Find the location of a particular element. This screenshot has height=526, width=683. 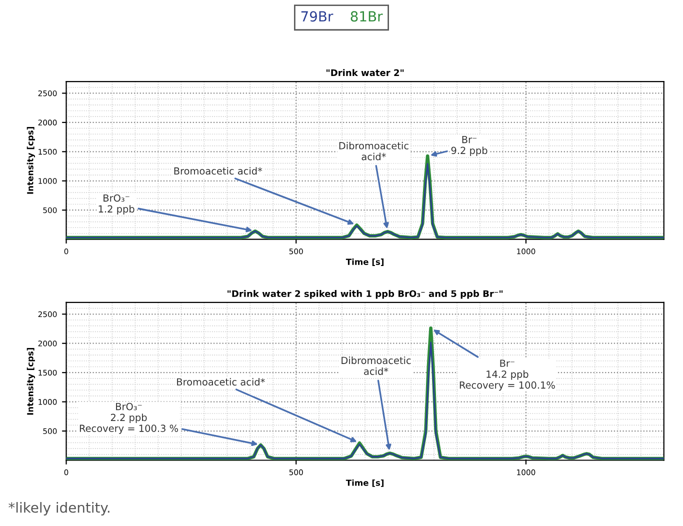

chart-title: "Drink water 2 spiked with 1 ppb BrO₃⁻ and 5 ppb Br⁻" is located at coordinates (365, 294).